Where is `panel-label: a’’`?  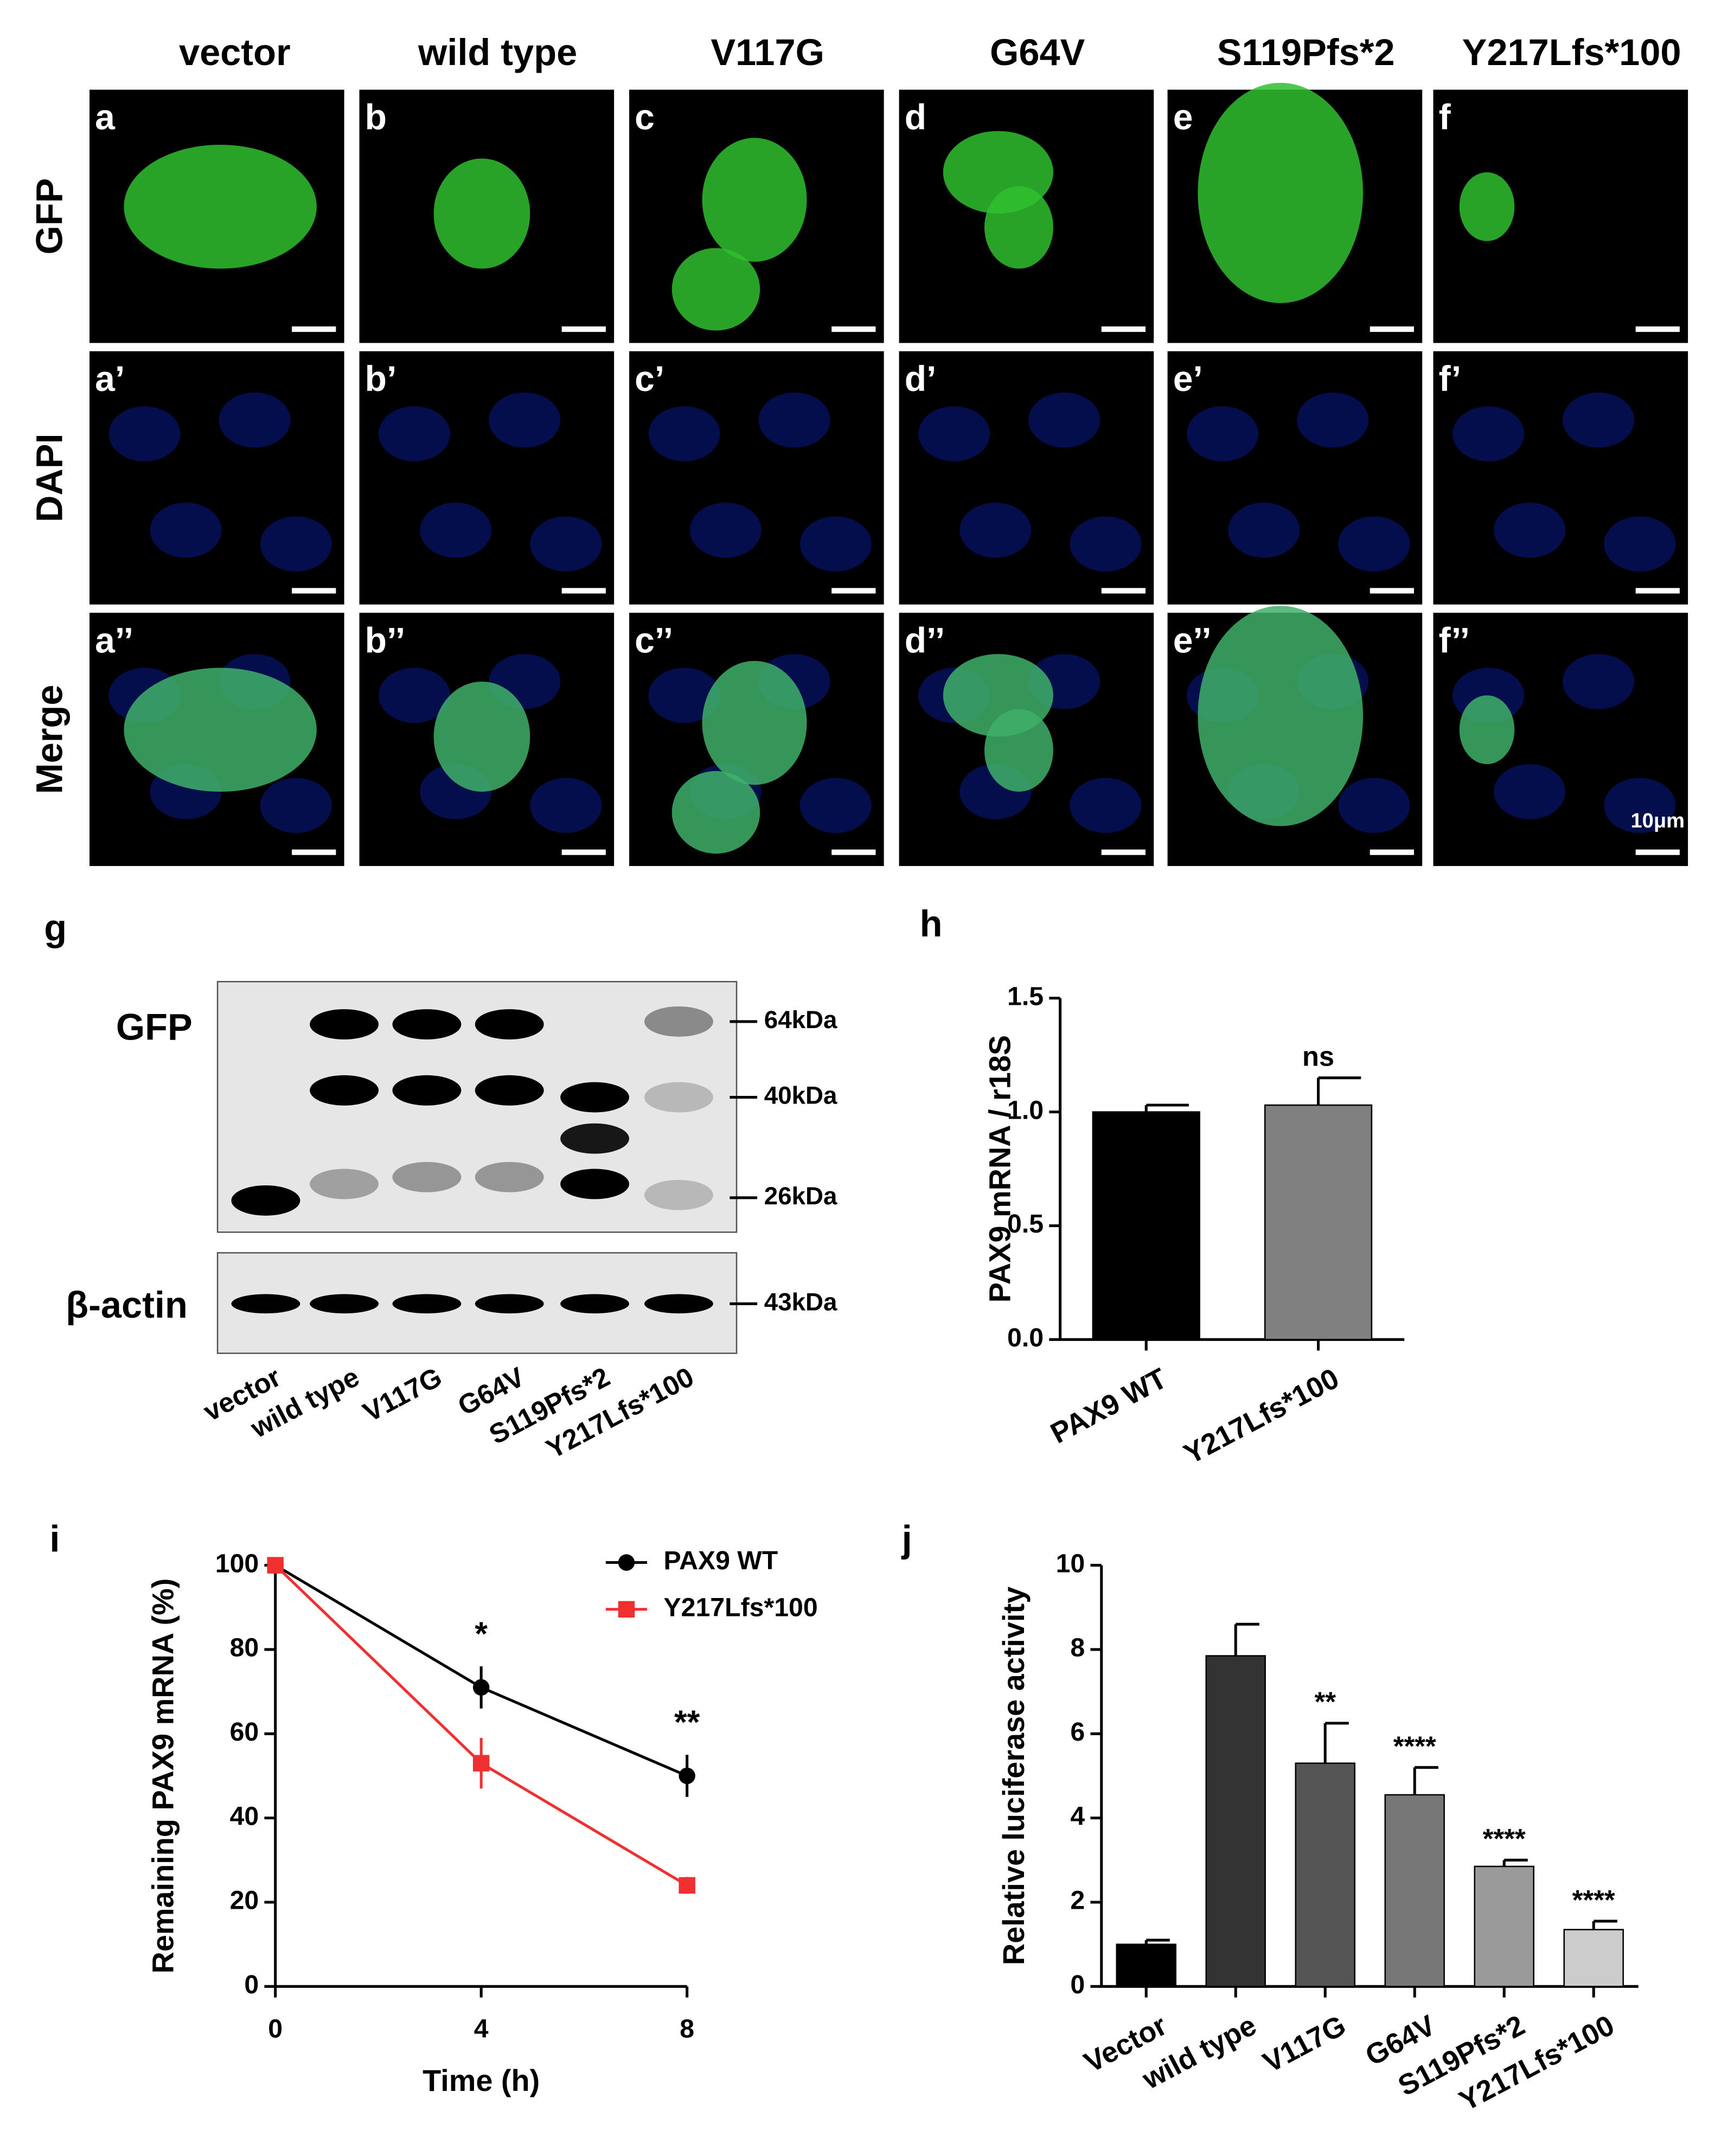
panel-label: a’’ is located at coordinates (114, 640).